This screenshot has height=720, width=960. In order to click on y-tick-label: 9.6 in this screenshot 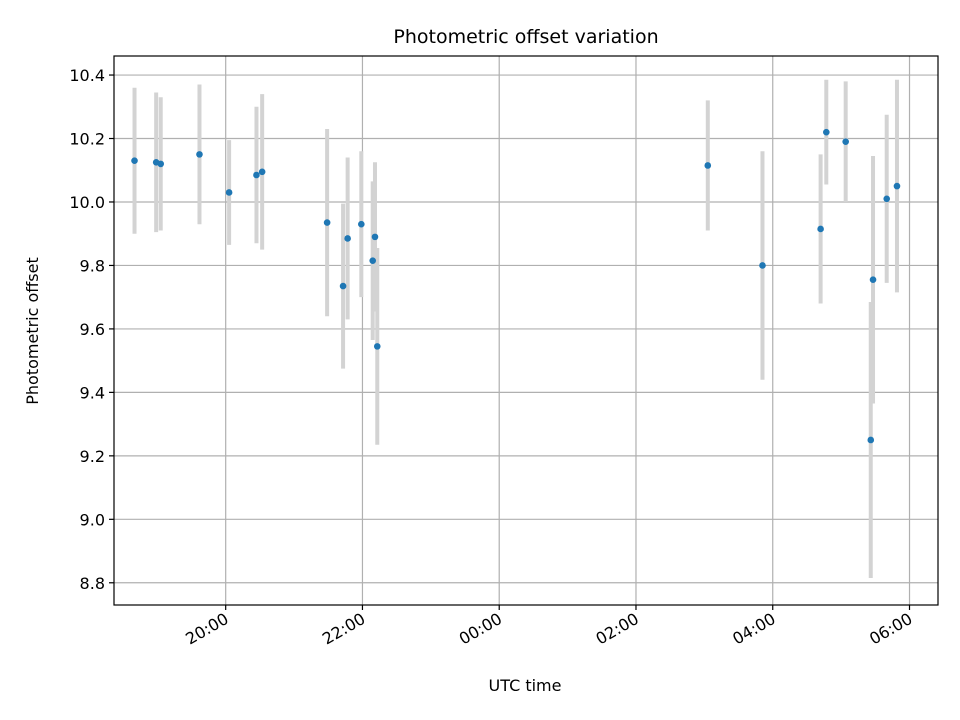, I will do `click(92, 329)`.